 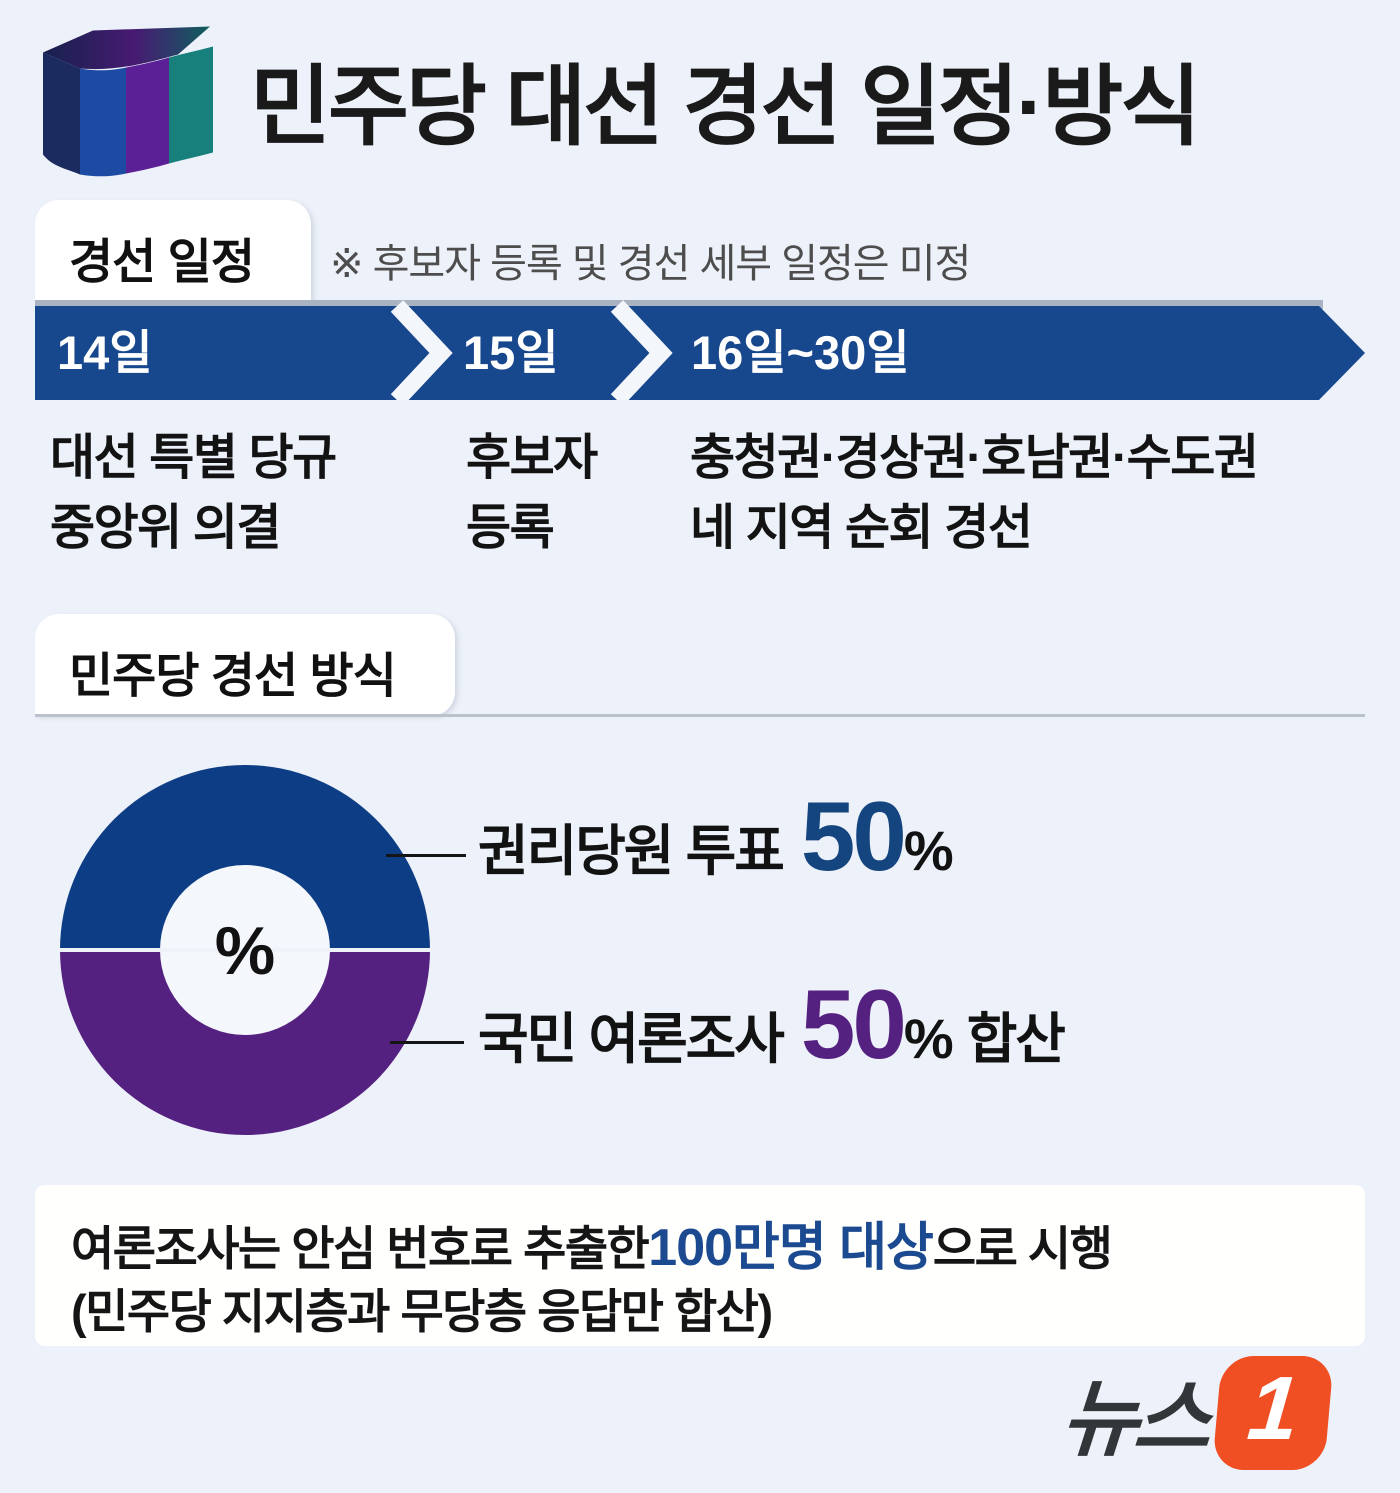 What do you see at coordinates (532, 493) in the screenshot?
I see `timeline-step-desc-2: 후보자 등록` at bounding box center [532, 493].